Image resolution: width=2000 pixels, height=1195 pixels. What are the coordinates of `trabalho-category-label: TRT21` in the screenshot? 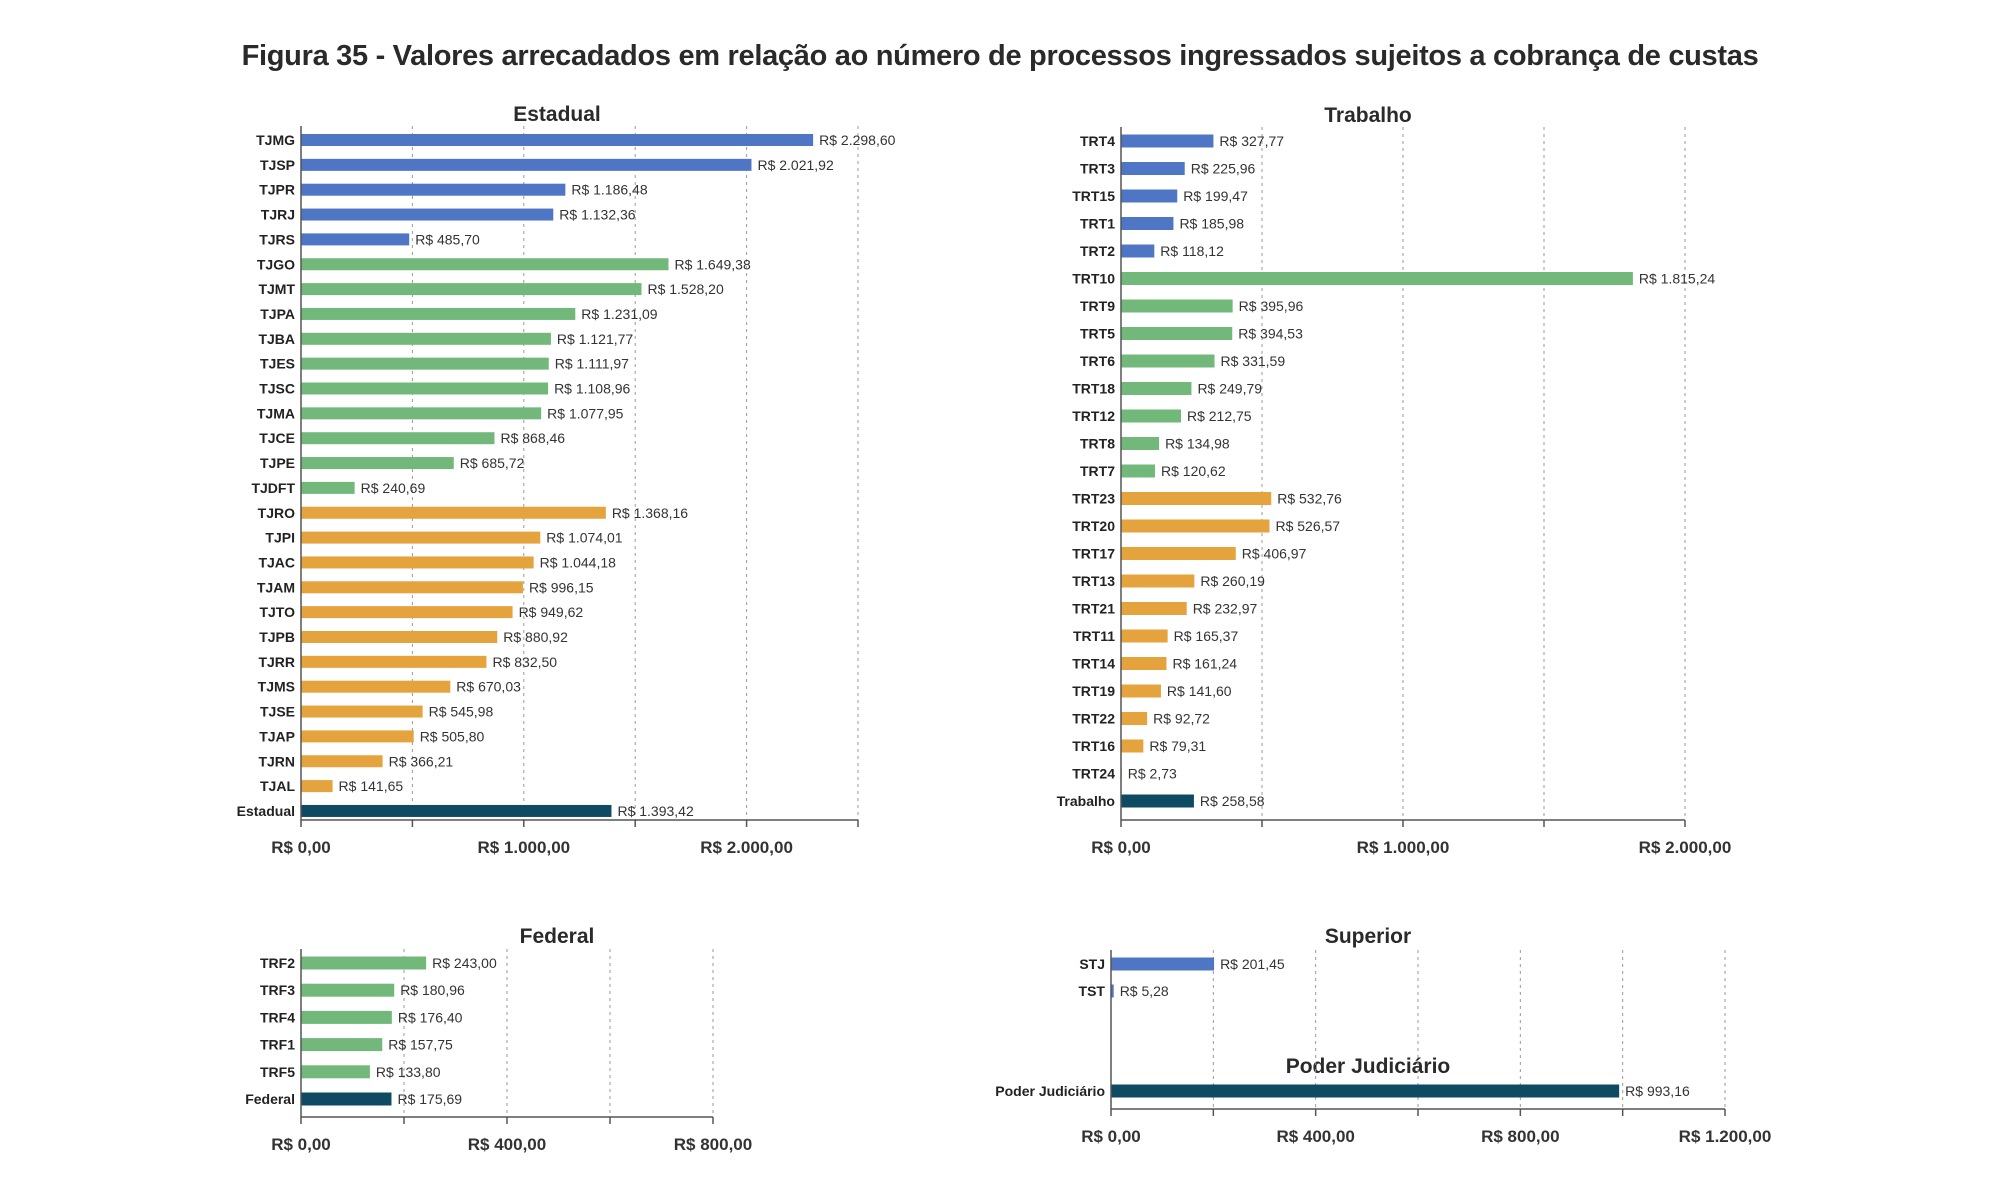 It's located at (1093, 609).